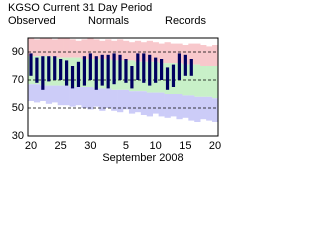  I want to click on y-tick-label: 90, so click(18, 52).